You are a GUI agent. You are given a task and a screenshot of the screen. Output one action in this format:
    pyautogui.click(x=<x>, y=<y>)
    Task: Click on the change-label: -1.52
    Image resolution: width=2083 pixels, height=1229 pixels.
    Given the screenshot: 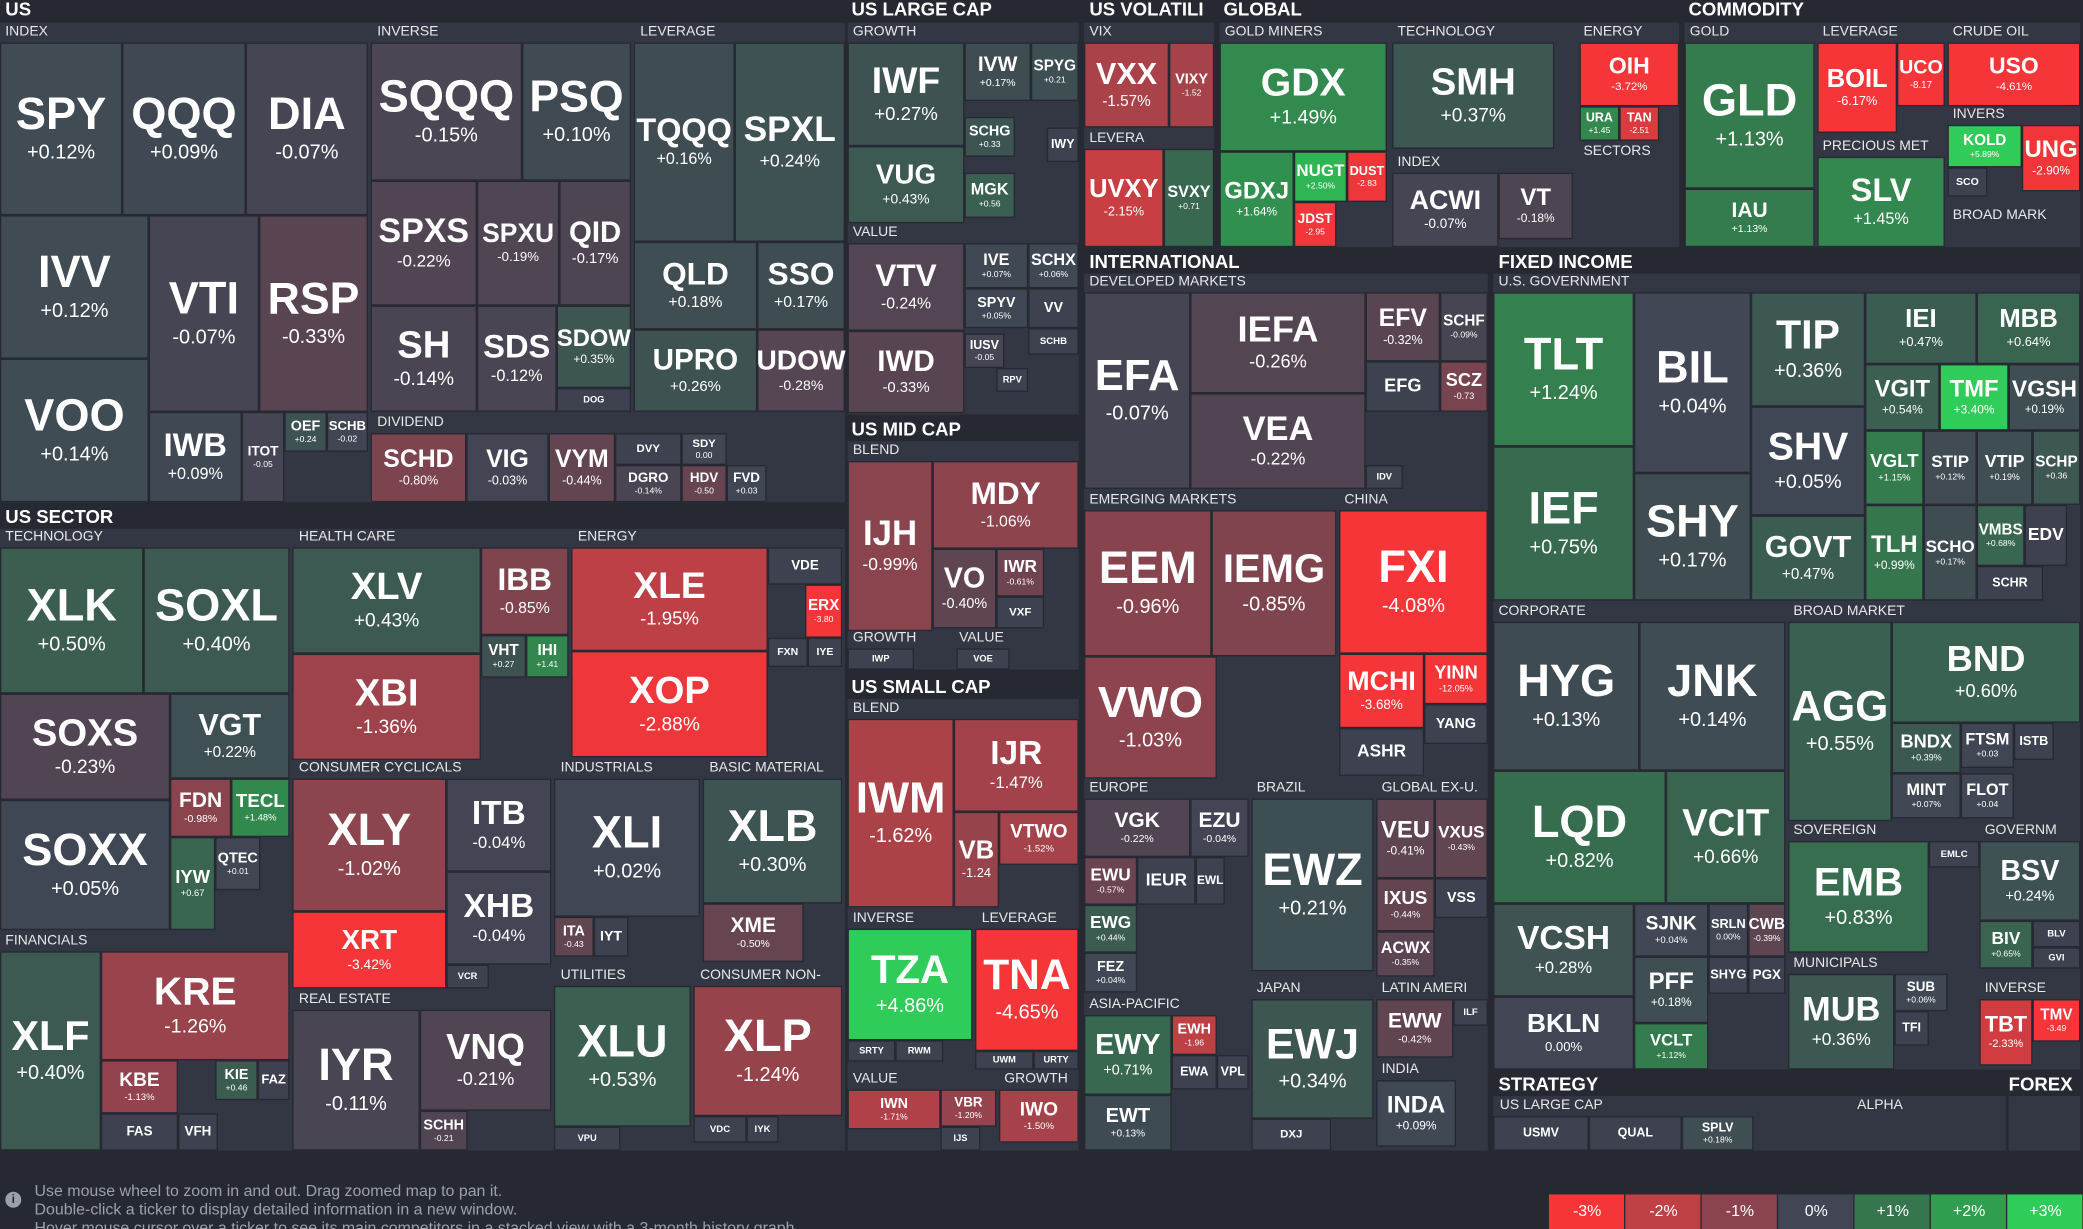 What is the action you would take?
    pyautogui.click(x=1192, y=92)
    